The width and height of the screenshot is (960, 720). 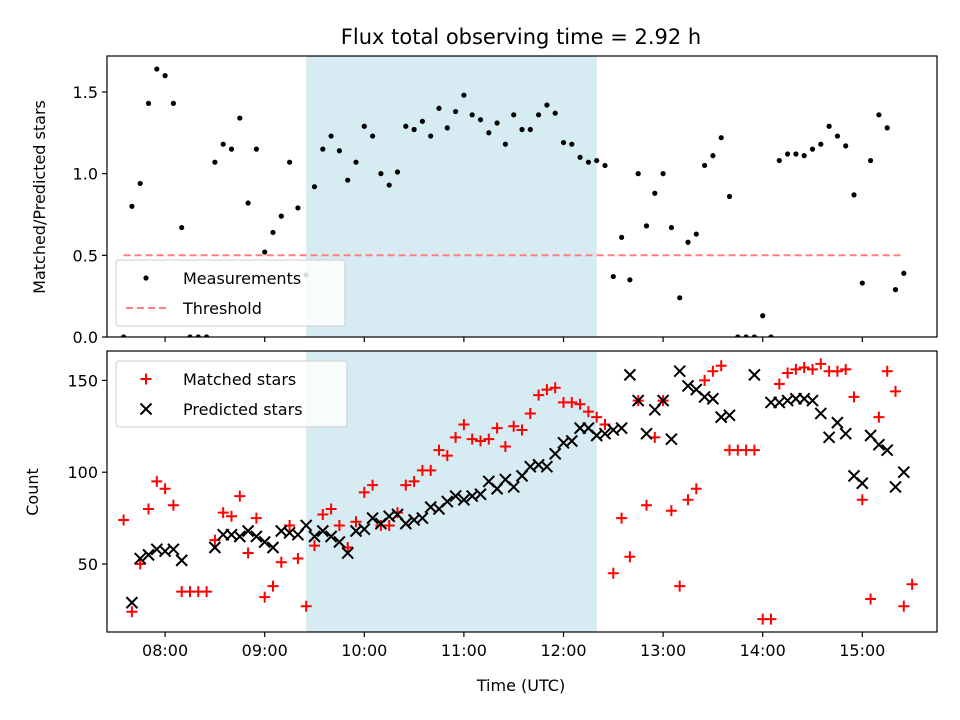 What do you see at coordinates (231, 394) in the screenshot?
I see `bottom-legend: Matched stars Predicted stars` at bounding box center [231, 394].